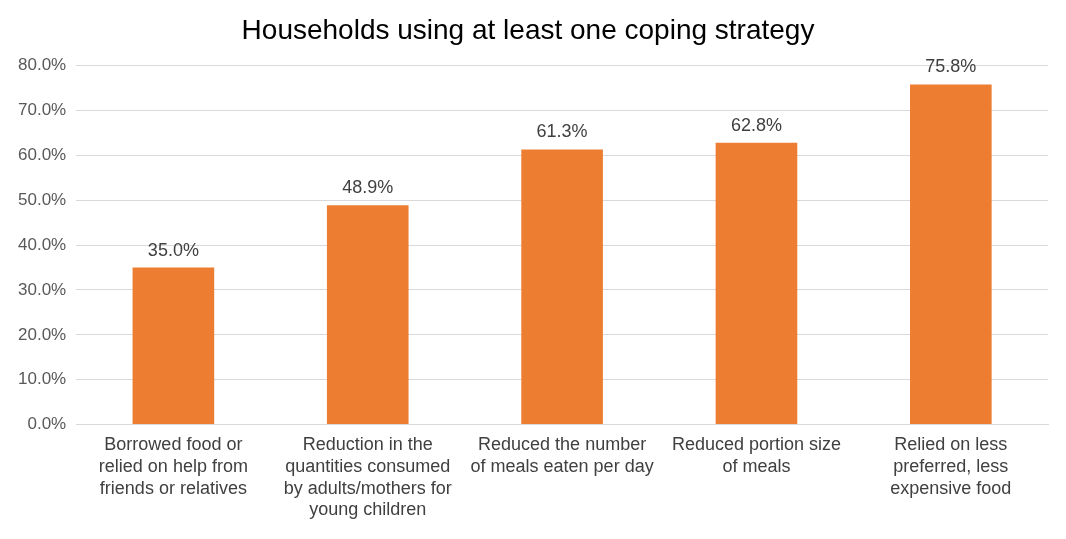 This screenshot has width=1066, height=539. I want to click on y-tick-label: 60.0%, so click(42, 155).